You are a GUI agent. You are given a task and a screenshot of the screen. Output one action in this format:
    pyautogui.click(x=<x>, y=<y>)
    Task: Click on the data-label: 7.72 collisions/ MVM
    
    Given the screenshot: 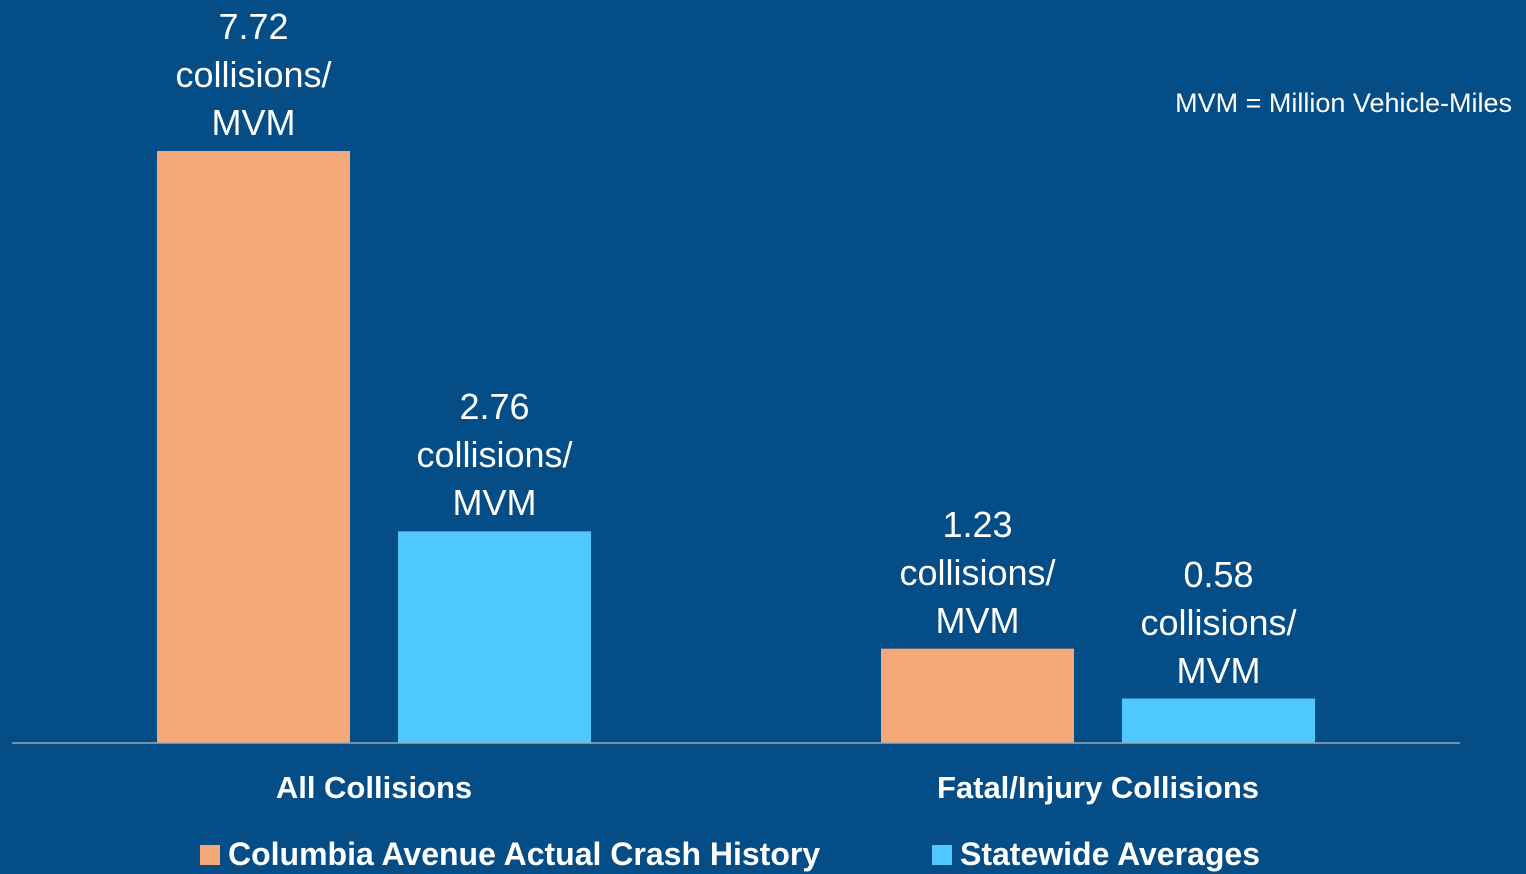 What is the action you would take?
    pyautogui.click(x=253, y=74)
    